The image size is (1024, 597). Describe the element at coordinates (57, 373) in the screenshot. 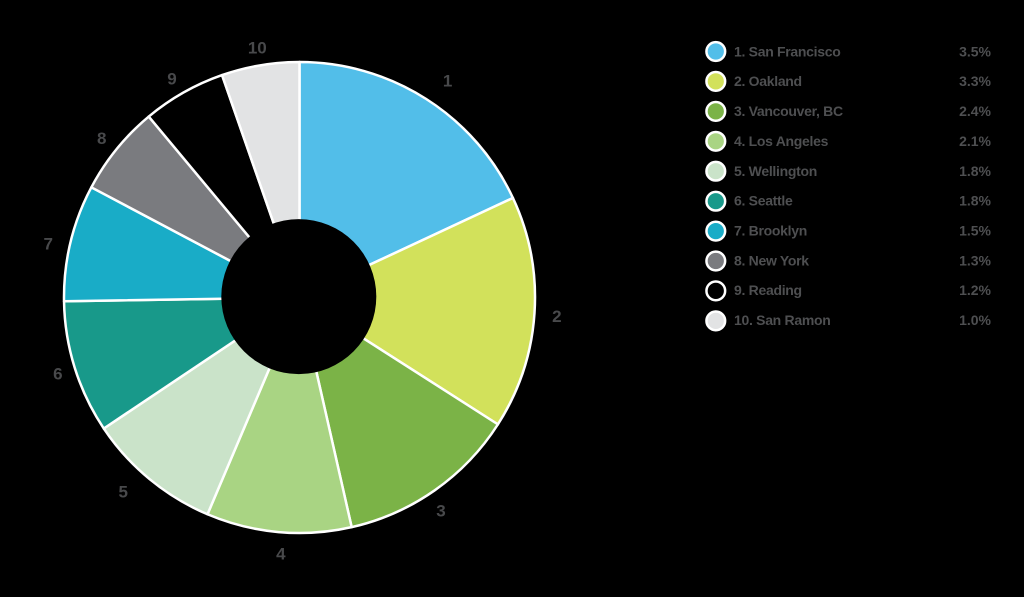

I see `svg-text: 6` at that location.